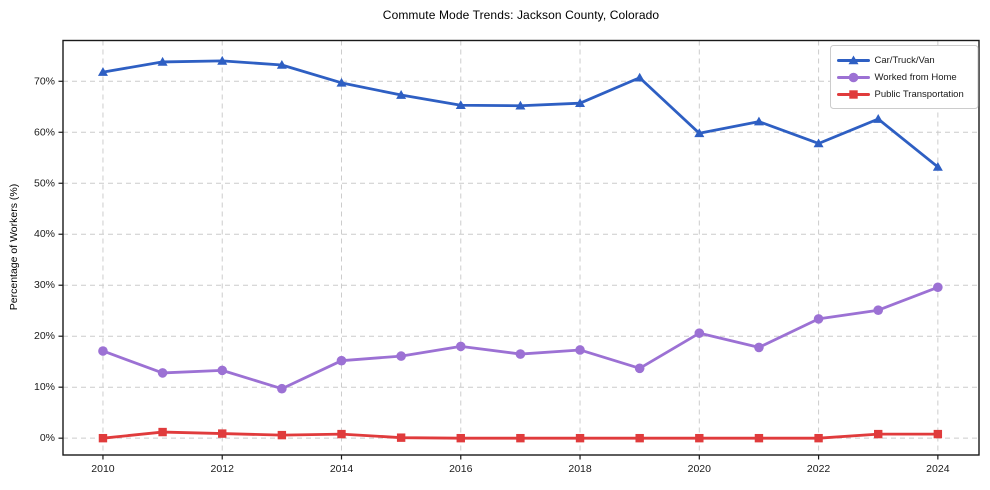  I want to click on y-tick-label: 40%, so click(44, 234).